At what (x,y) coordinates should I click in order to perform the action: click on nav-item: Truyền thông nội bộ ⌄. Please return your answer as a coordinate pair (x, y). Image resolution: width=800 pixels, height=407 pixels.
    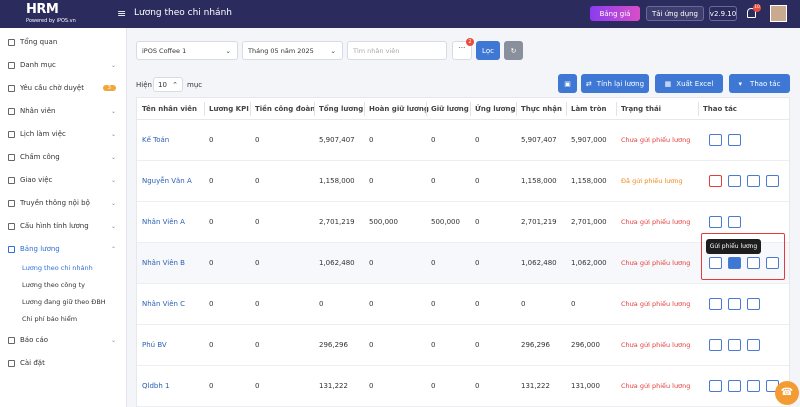
    Looking at the image, I should click on (64, 203).